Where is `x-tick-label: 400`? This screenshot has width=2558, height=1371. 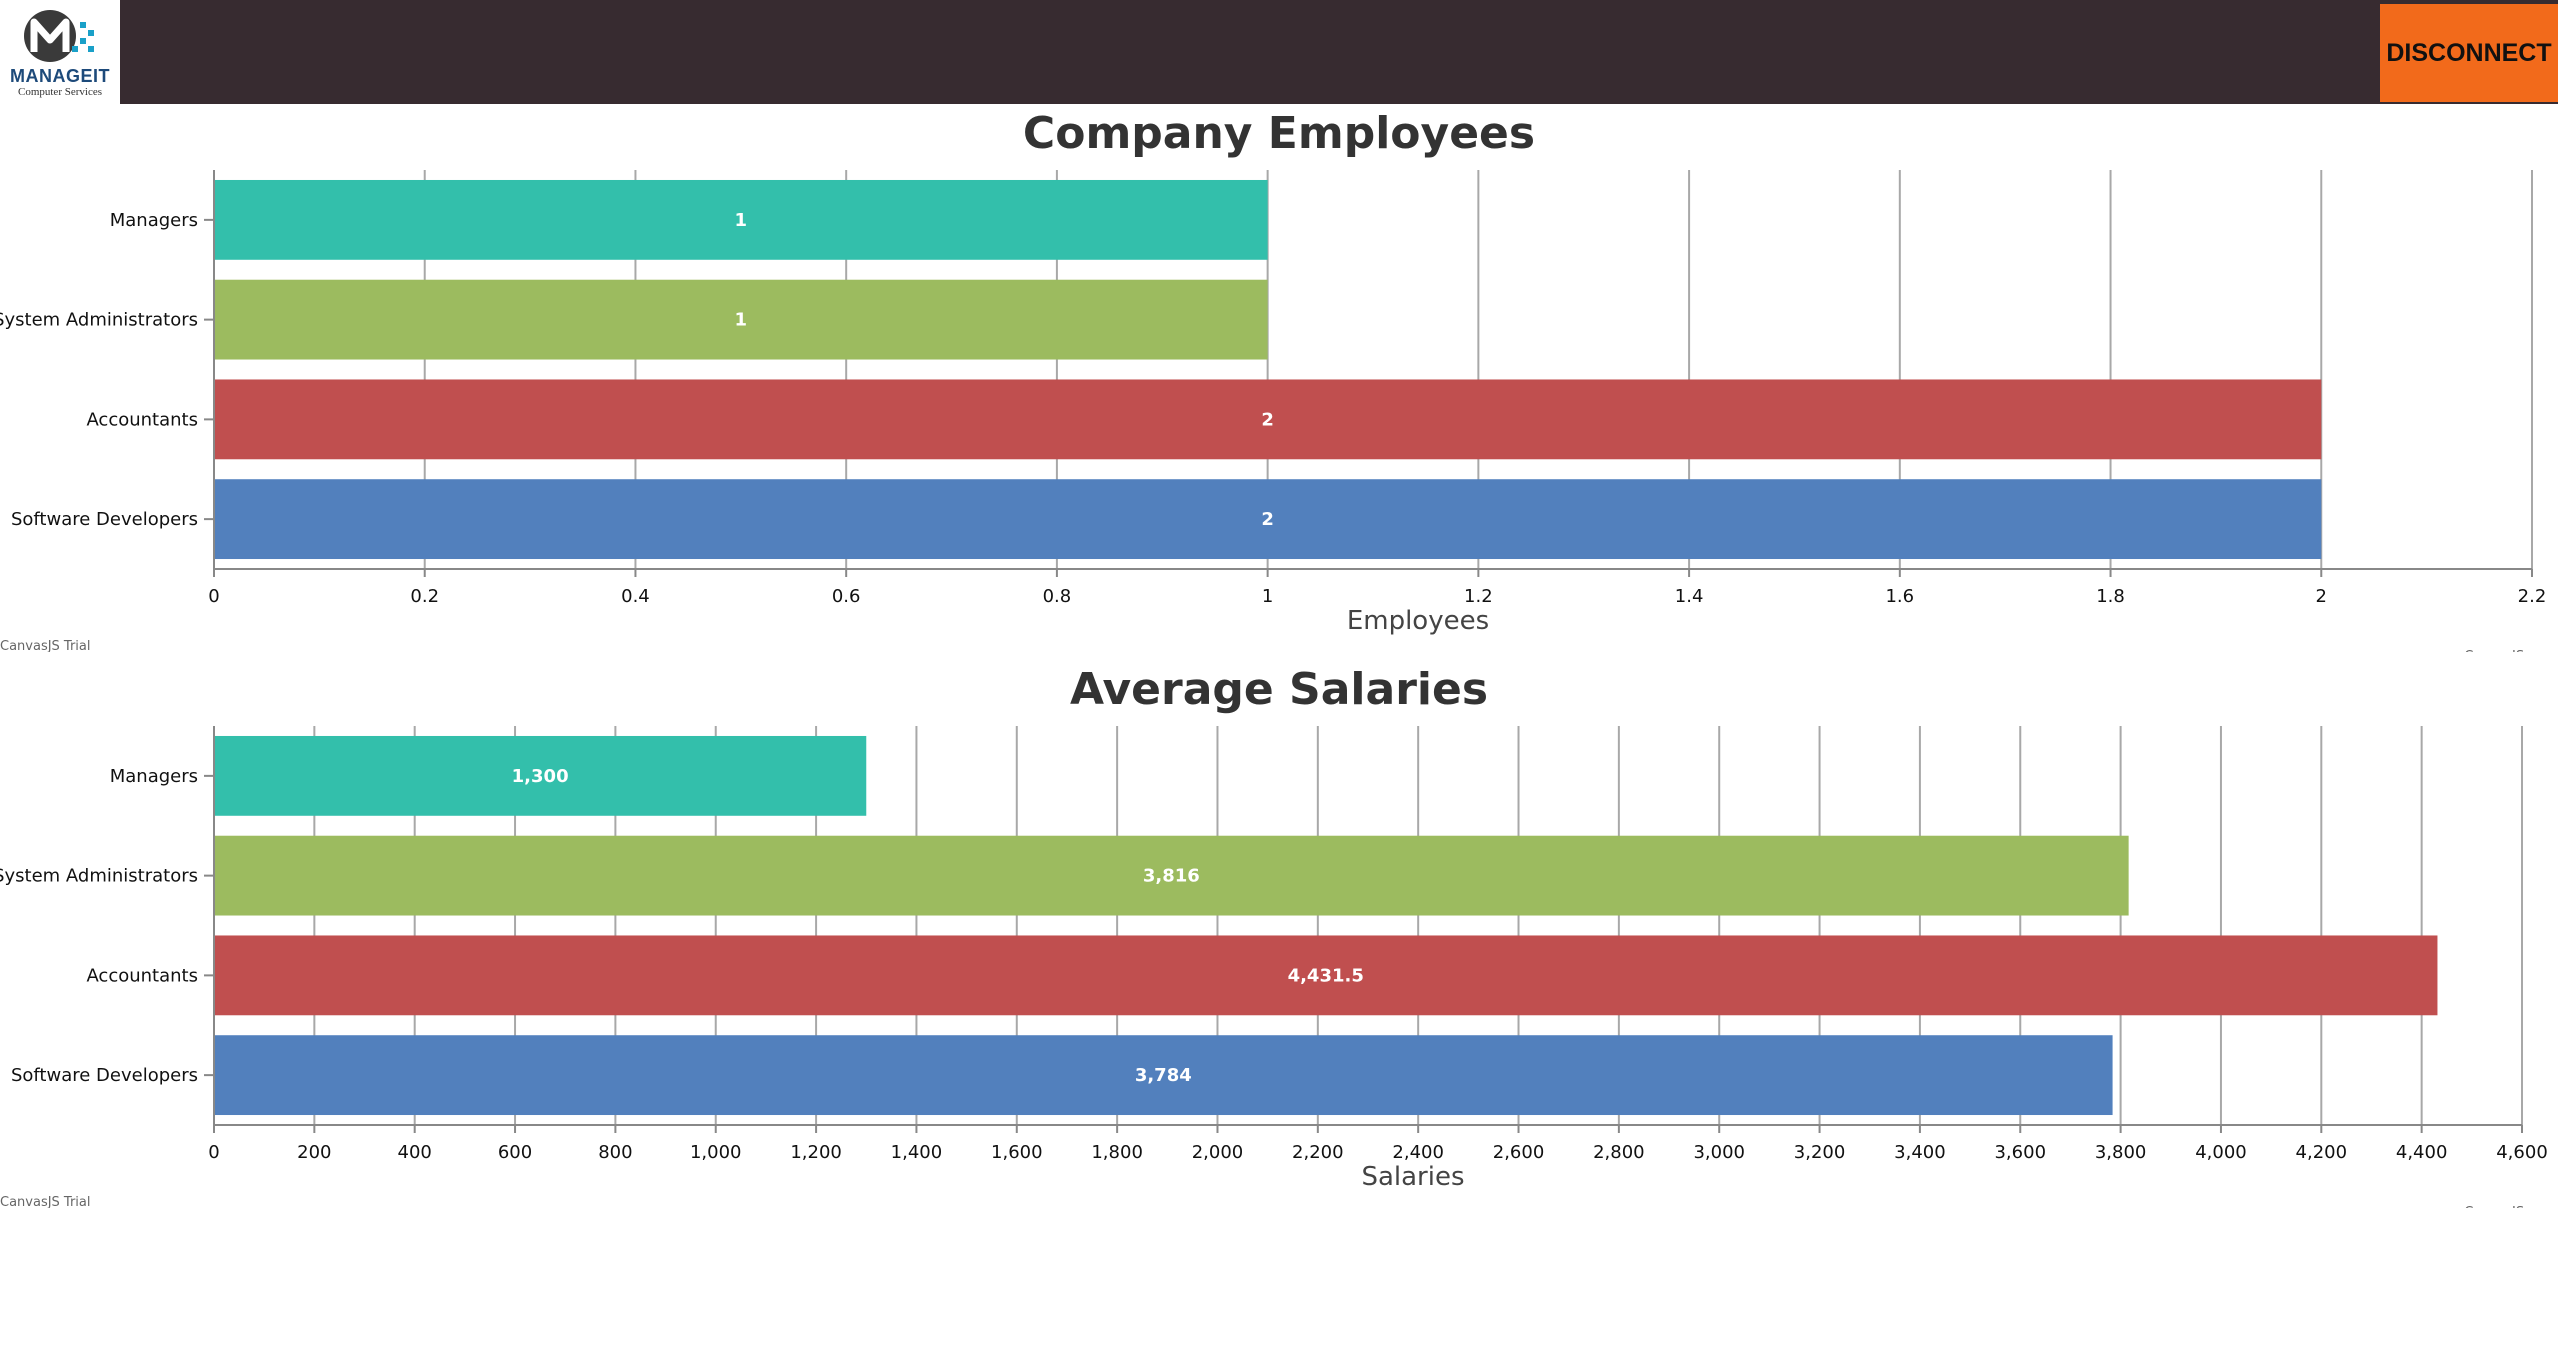 x-tick-label: 400 is located at coordinates (415, 1152).